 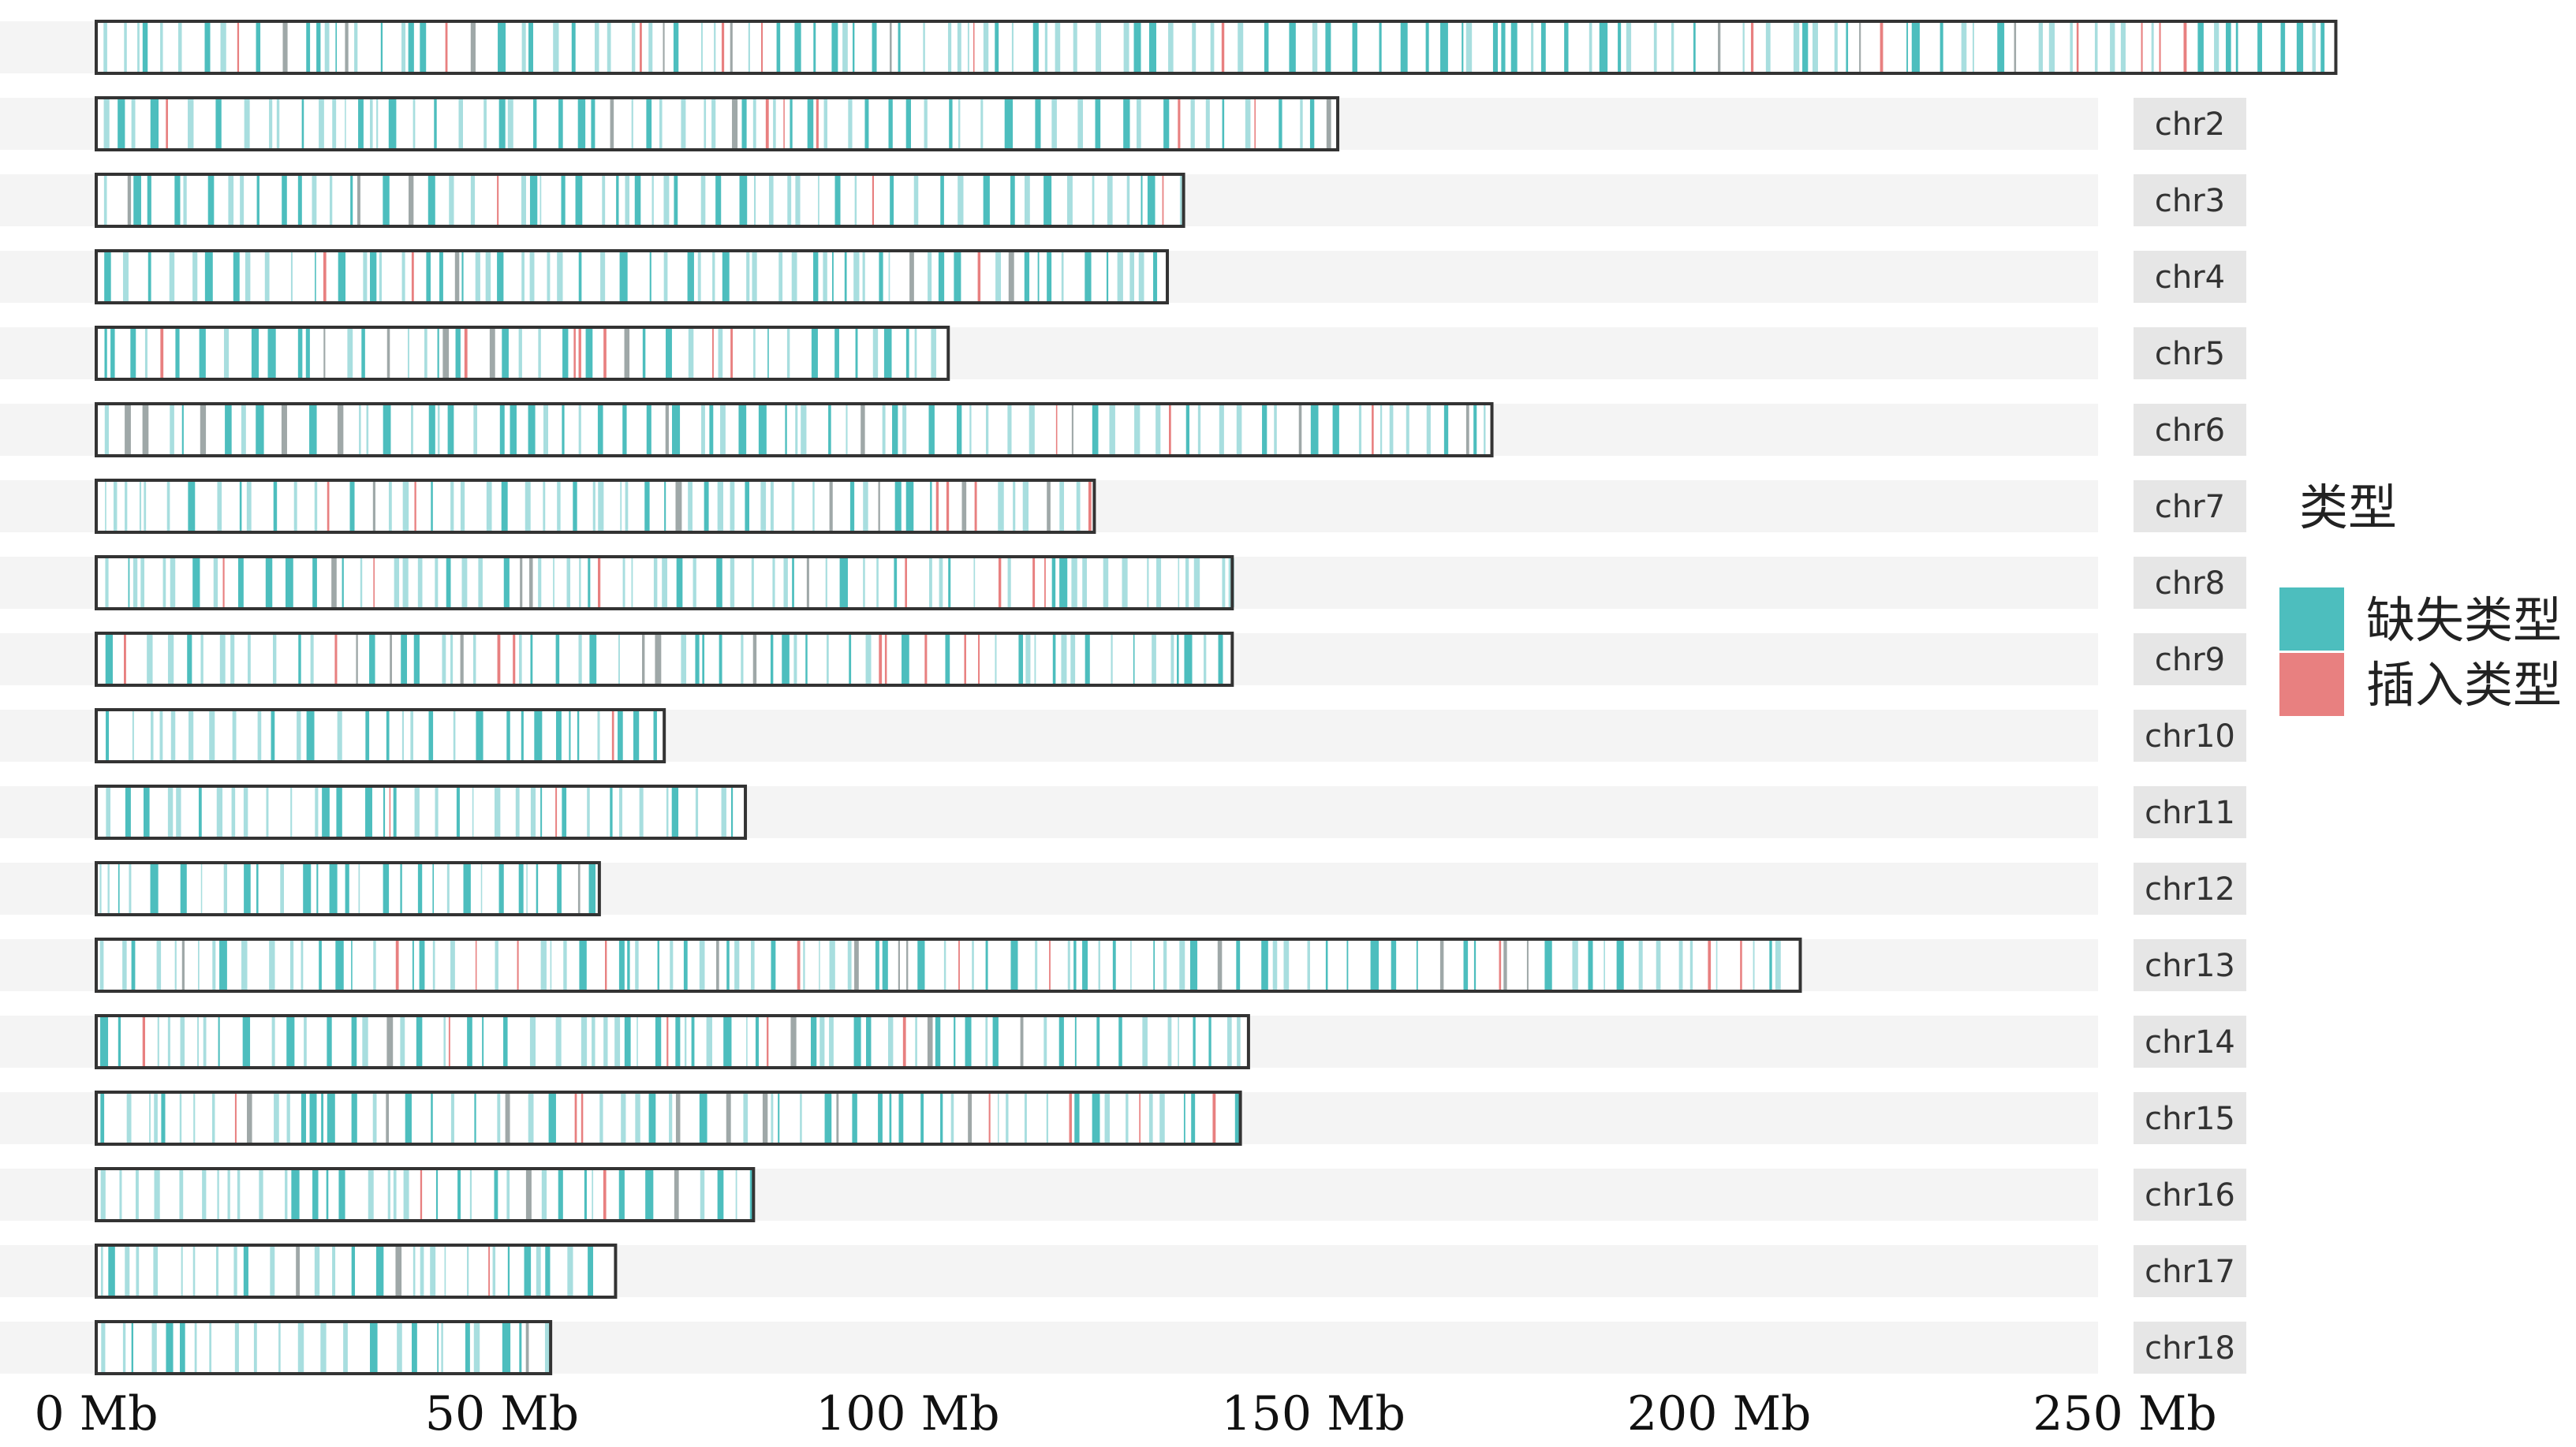 I want to click on chromosome-label: chr3, so click(x=2190, y=201).